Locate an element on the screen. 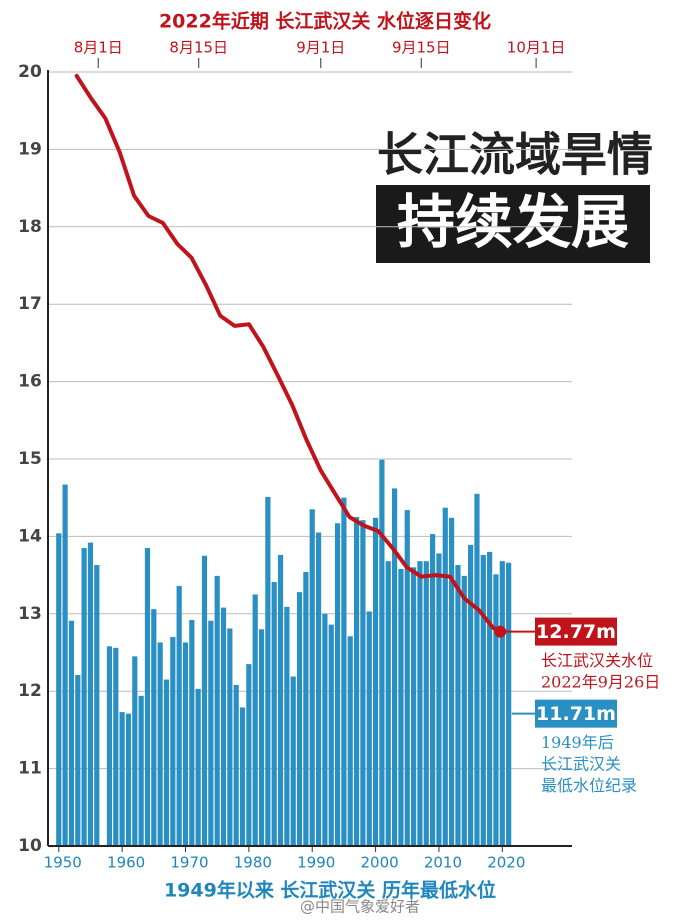 The height and width of the screenshot is (920, 690). watermark: @中国气象爱好者 is located at coordinates (360, 907).